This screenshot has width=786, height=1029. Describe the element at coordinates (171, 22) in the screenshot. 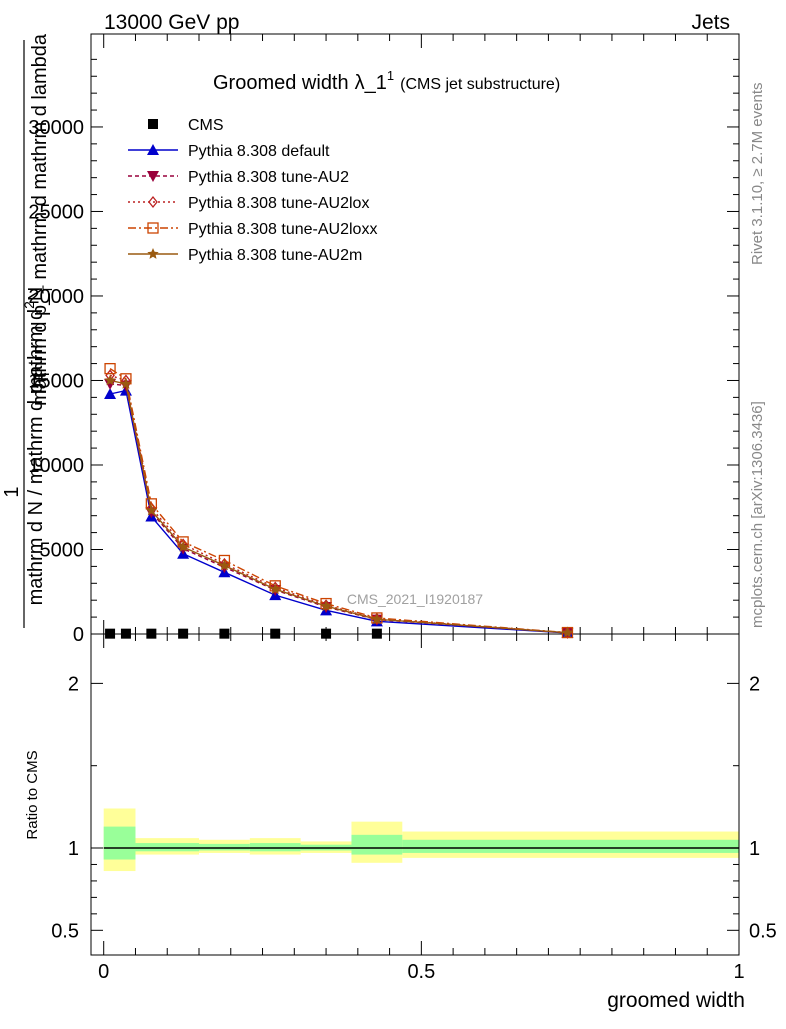

I see `header-left: 13000 GeV pp` at that location.